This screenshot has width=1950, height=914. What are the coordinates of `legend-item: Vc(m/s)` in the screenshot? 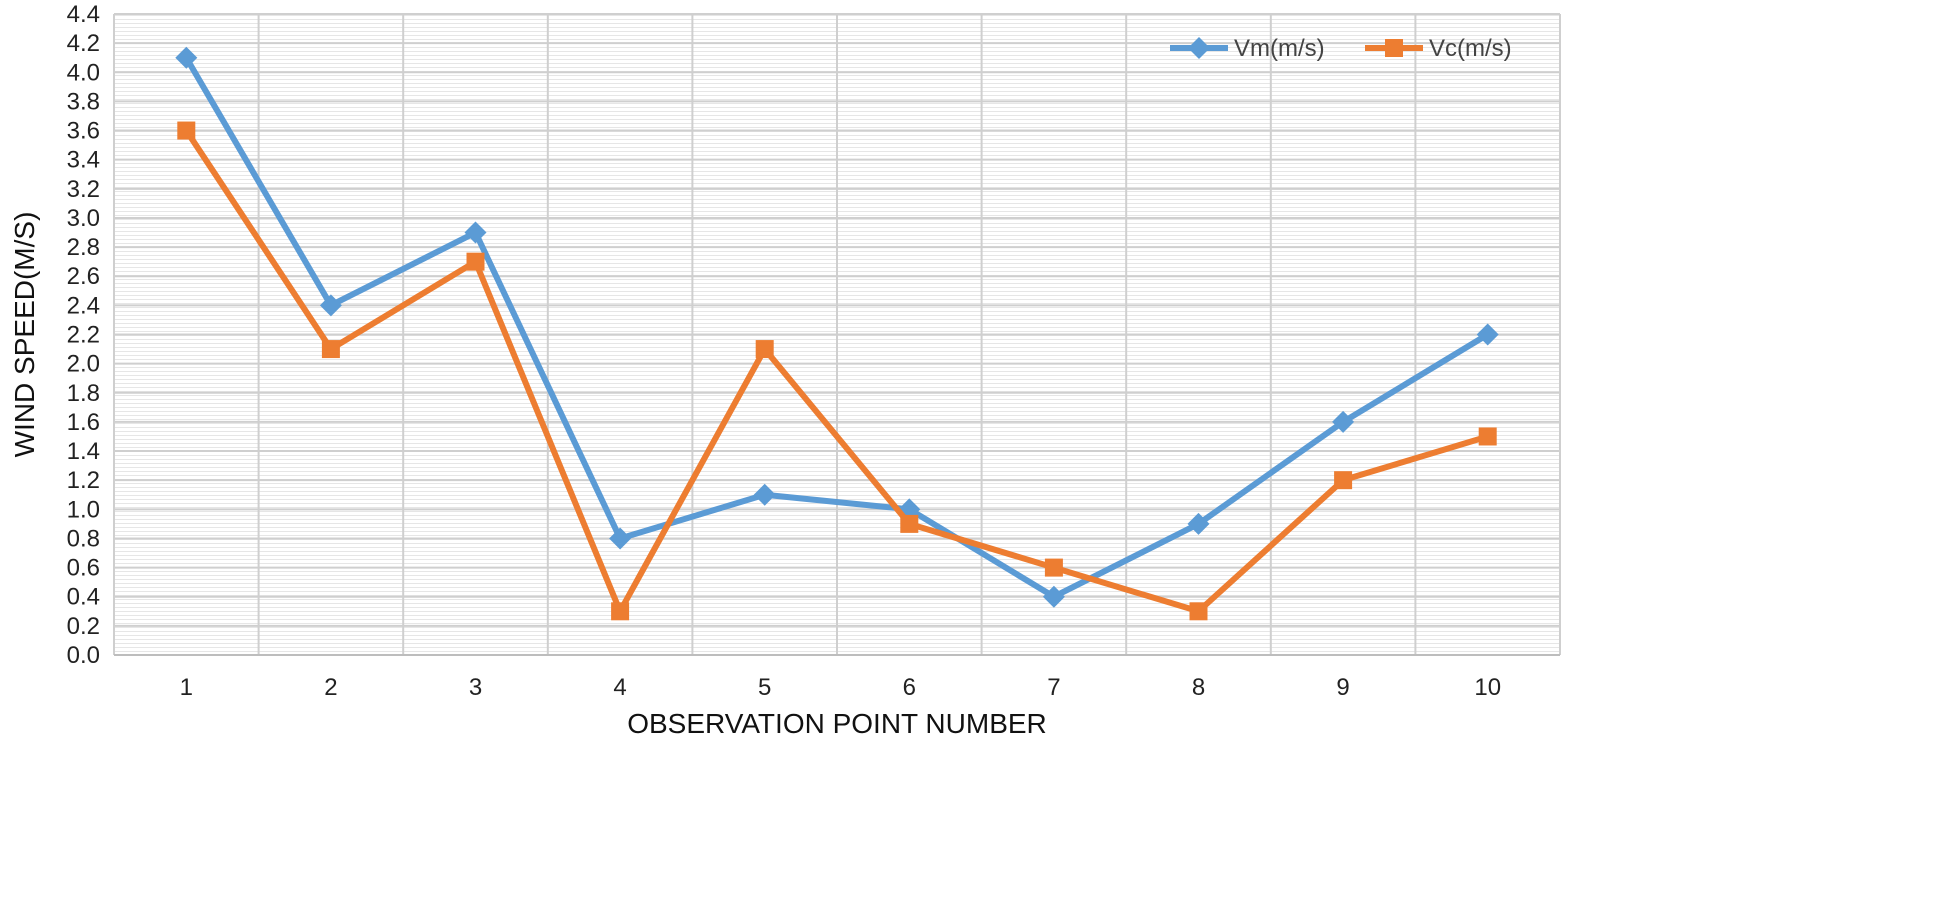 It's located at (1438, 48).